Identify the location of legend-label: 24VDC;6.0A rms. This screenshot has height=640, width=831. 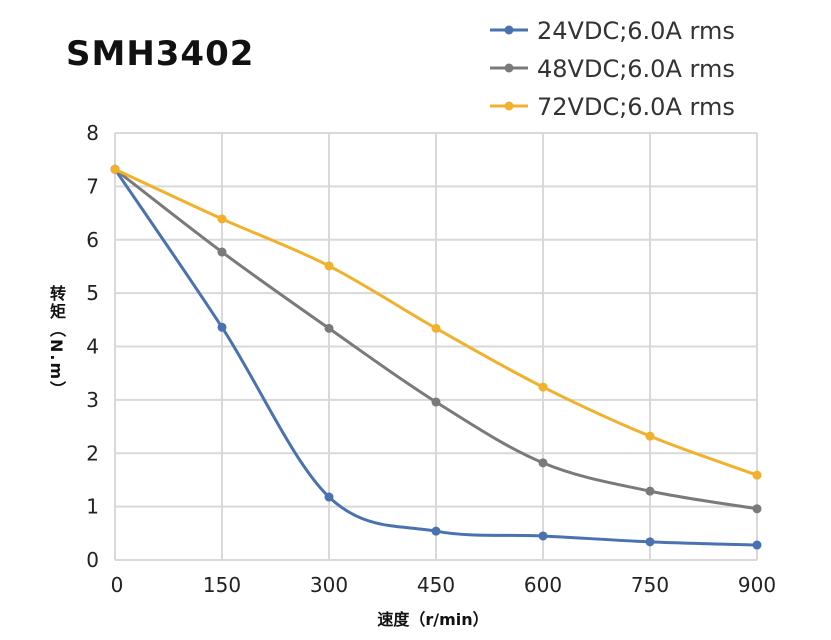
(636, 31).